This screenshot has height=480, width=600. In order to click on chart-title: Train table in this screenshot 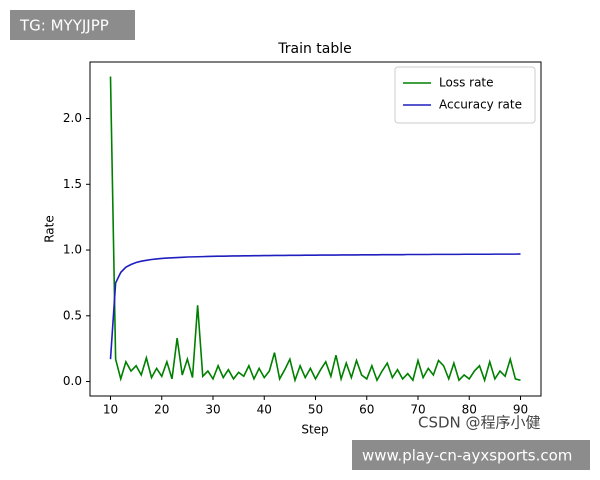, I will do `click(314, 49)`.